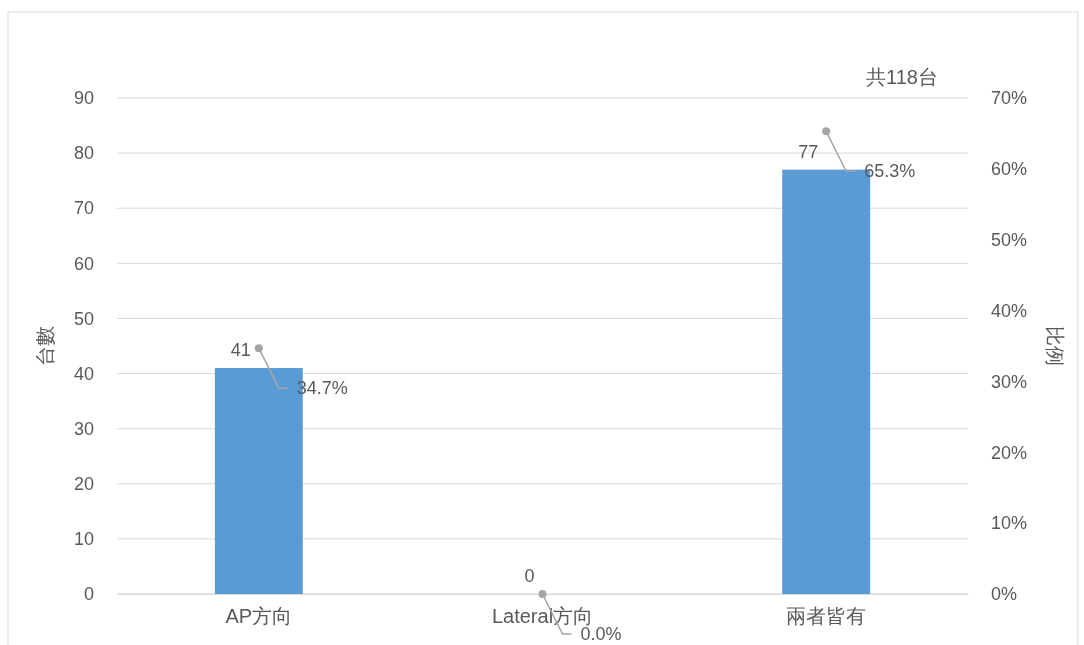 The image size is (1084, 645). I want to click on y-tick-label: 90, so click(83, 98).